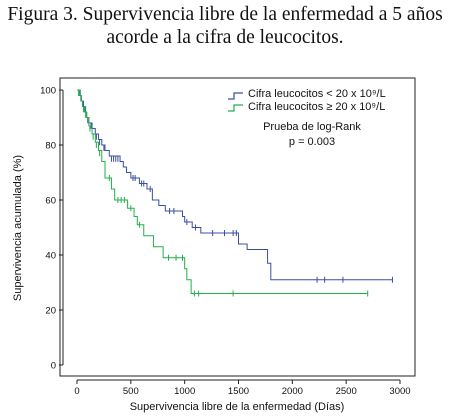 This screenshot has width=450, height=416. What do you see at coordinates (50, 201) in the screenshot?
I see `y-tick-label: 60` at bounding box center [50, 201].